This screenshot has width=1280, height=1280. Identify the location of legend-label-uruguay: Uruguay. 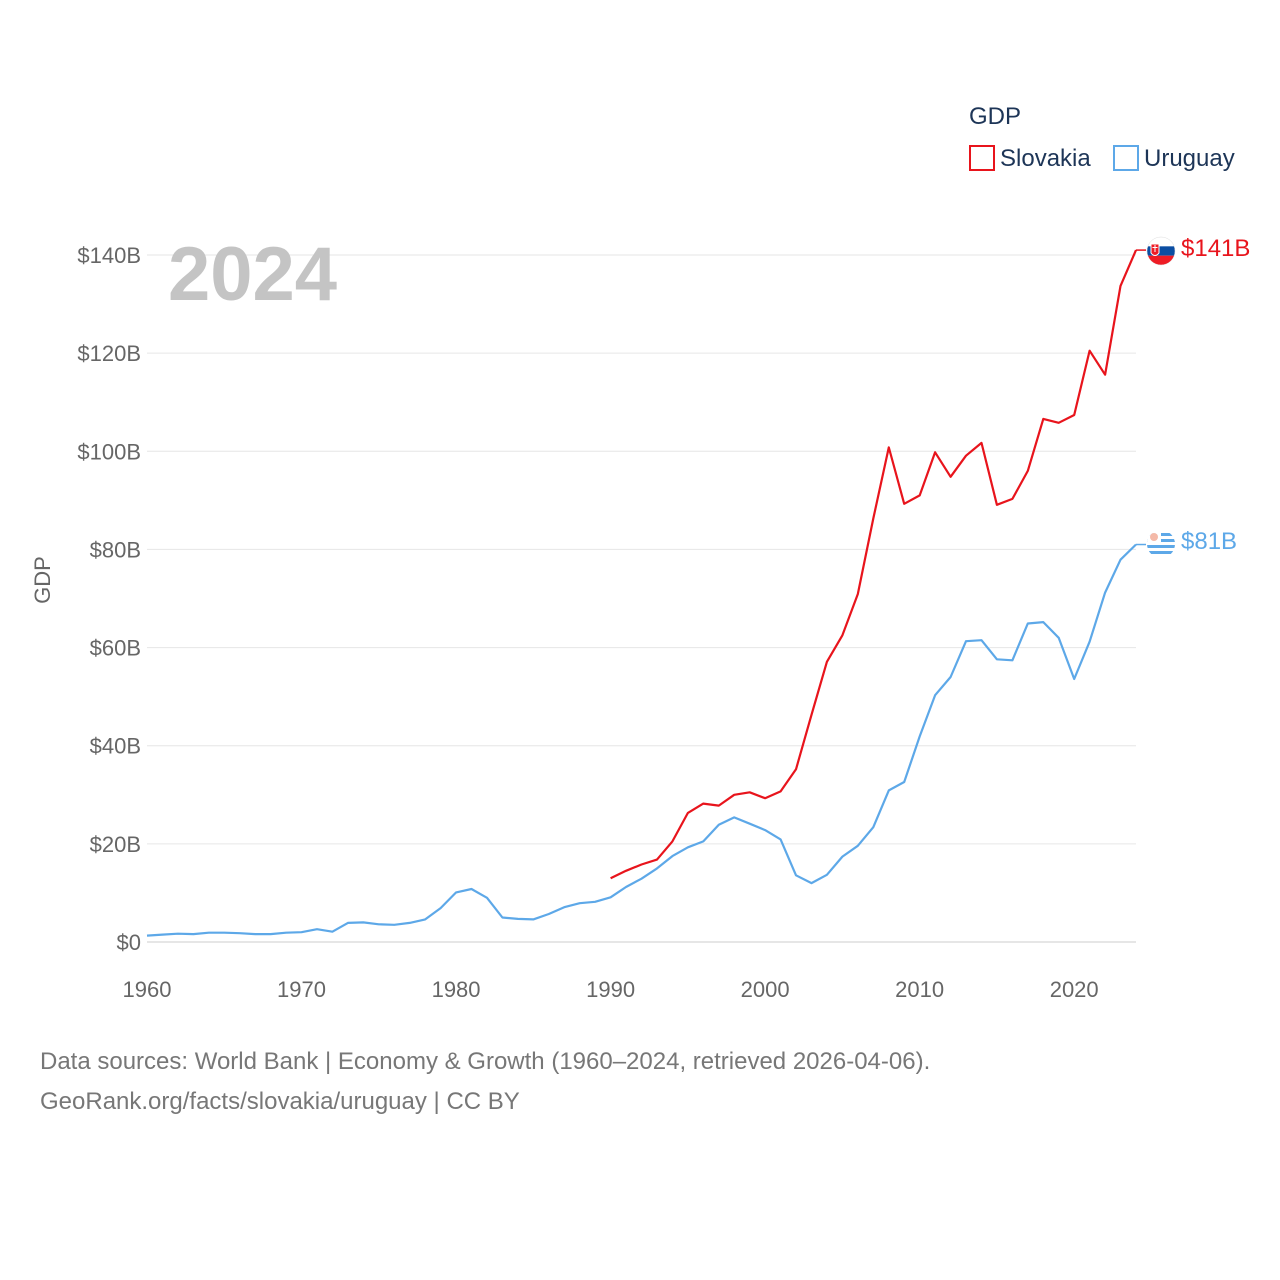
(1189, 158).